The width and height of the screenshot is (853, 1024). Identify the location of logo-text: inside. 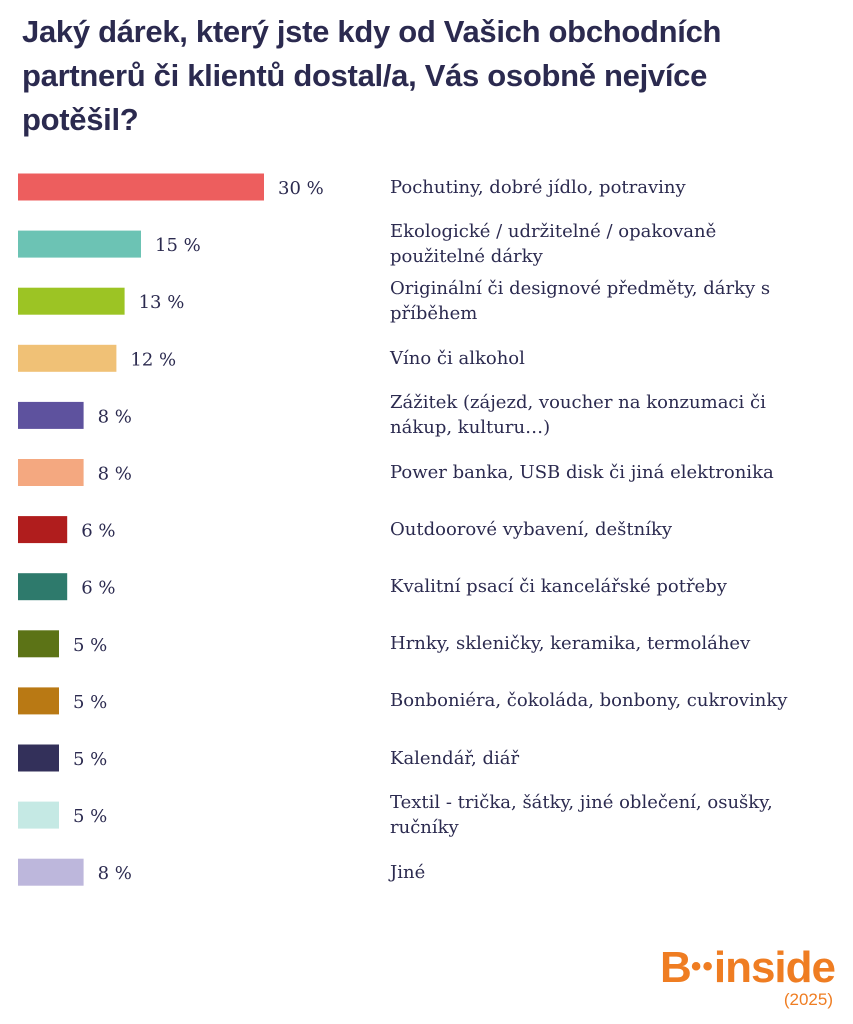
(774, 967).